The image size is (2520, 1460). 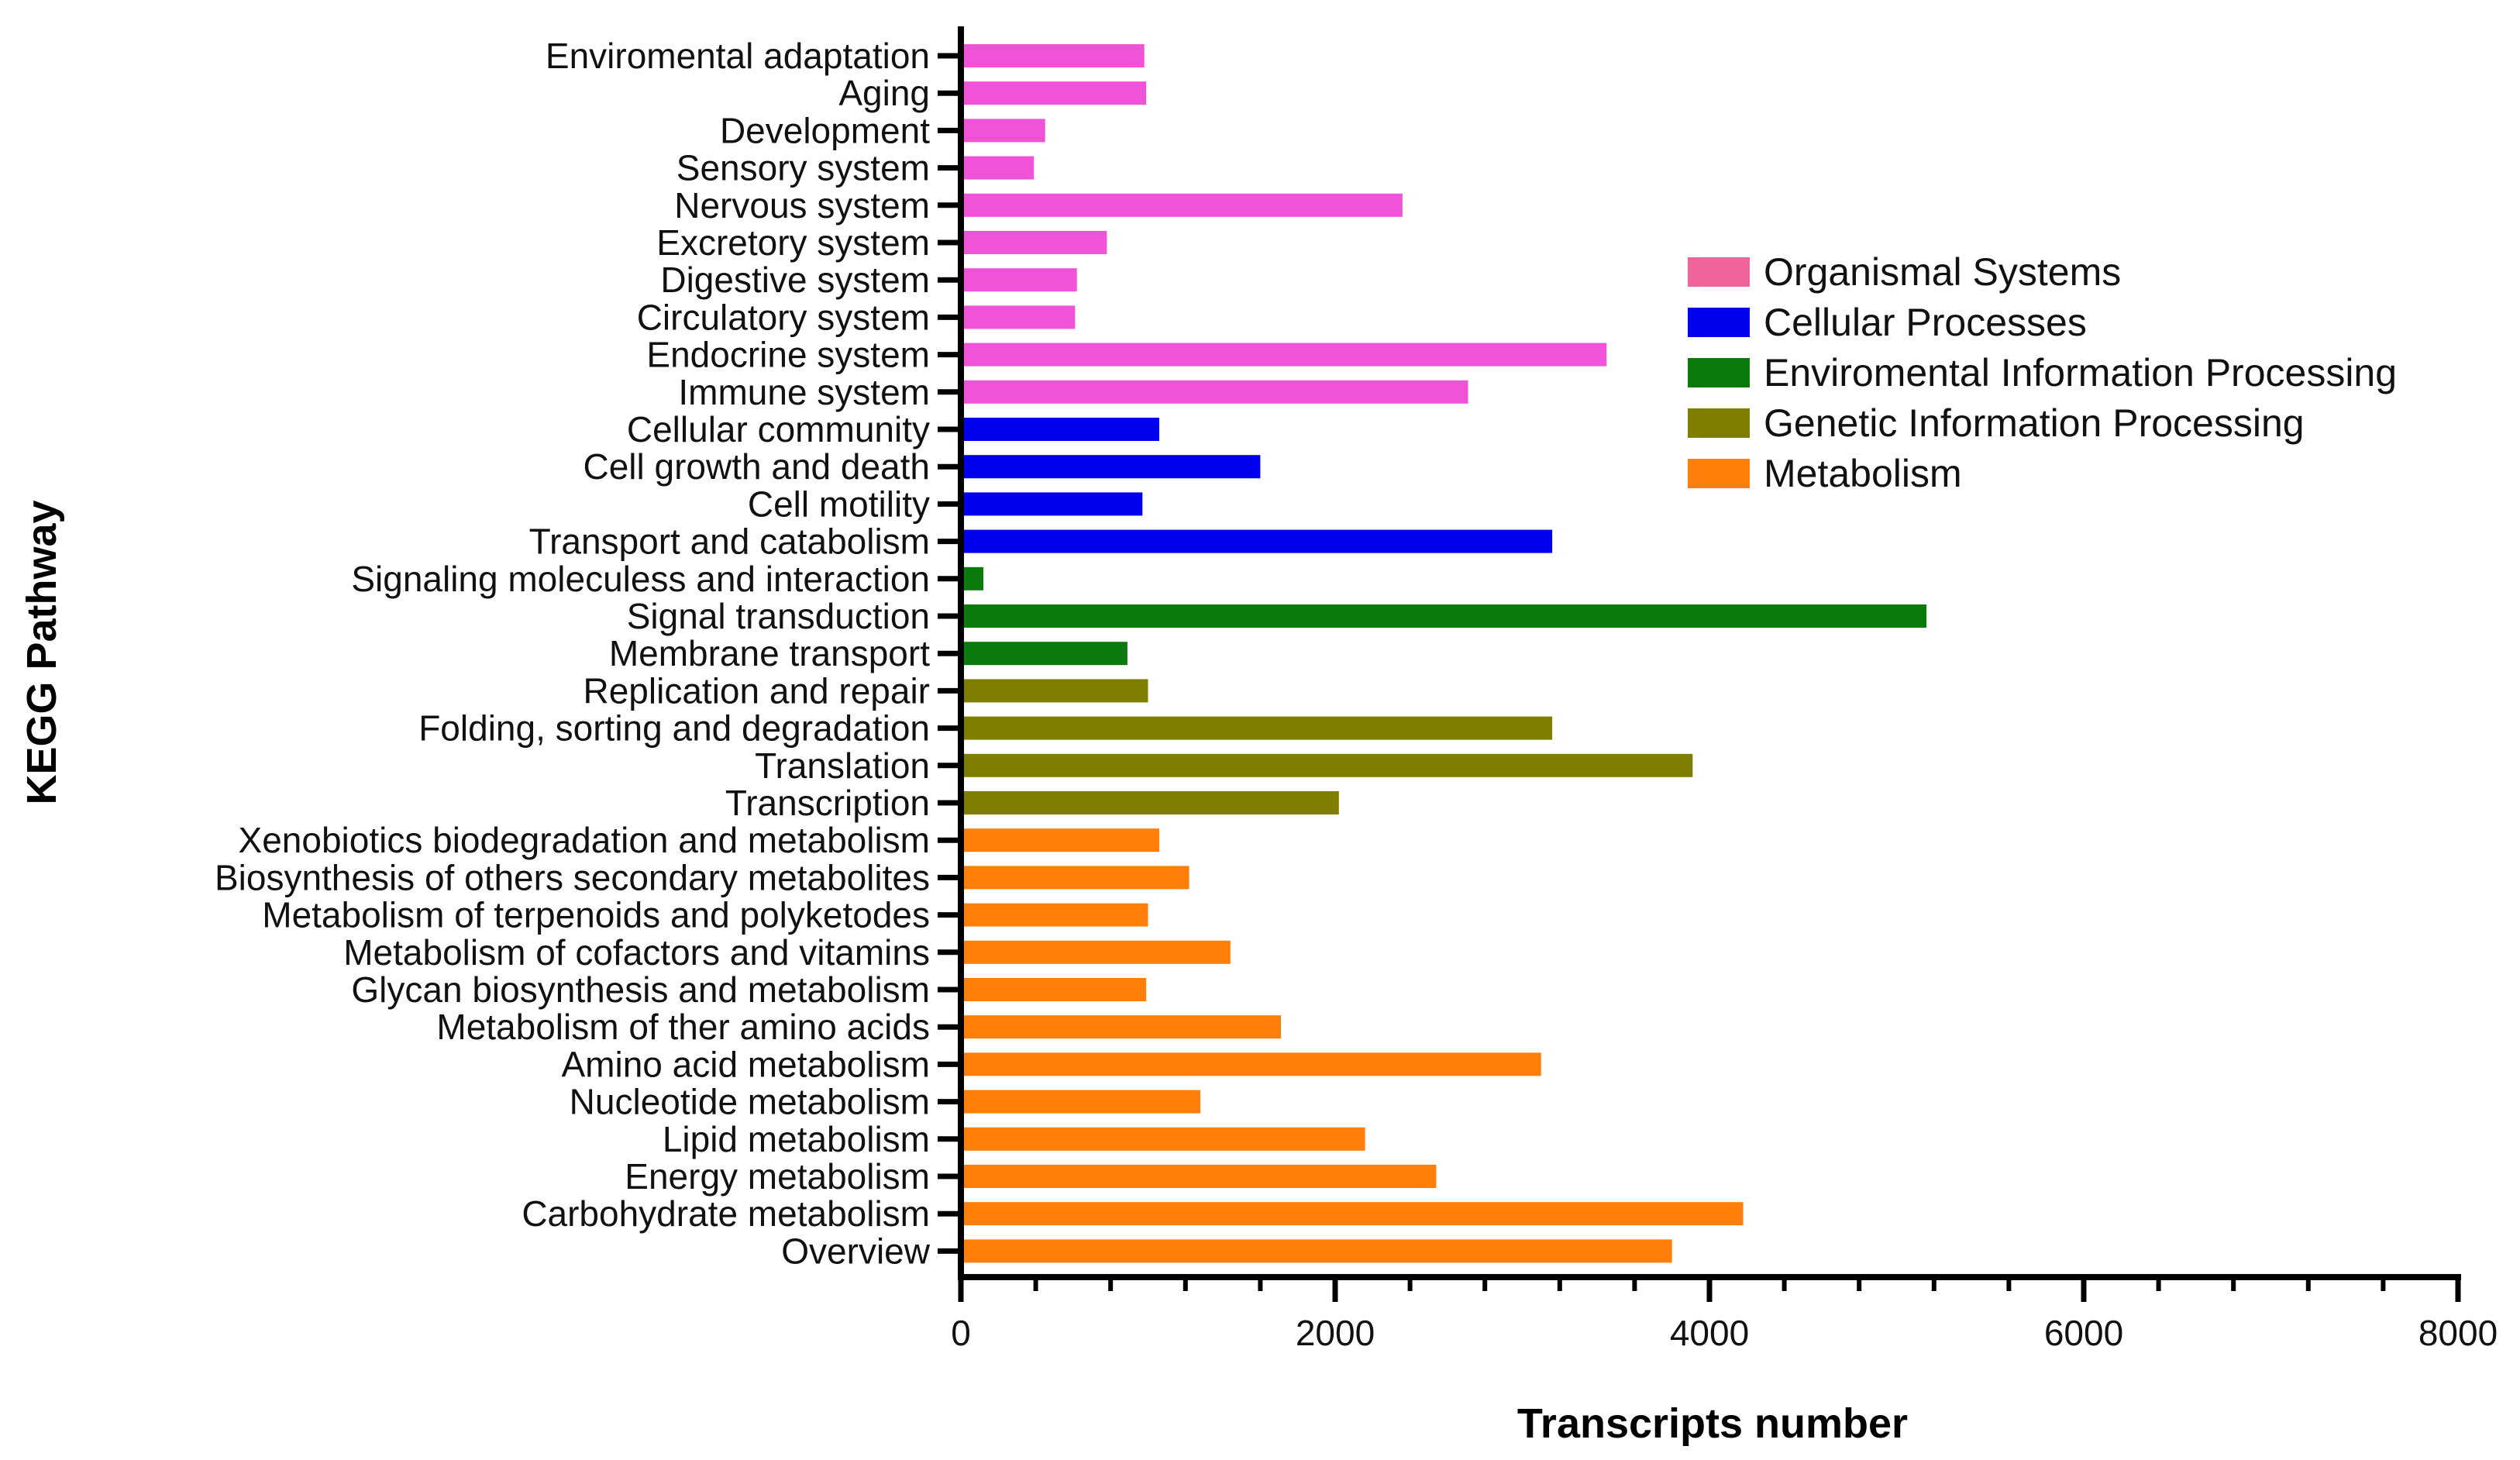 I want to click on x-tick-label: 2000, so click(x=1336, y=1333).